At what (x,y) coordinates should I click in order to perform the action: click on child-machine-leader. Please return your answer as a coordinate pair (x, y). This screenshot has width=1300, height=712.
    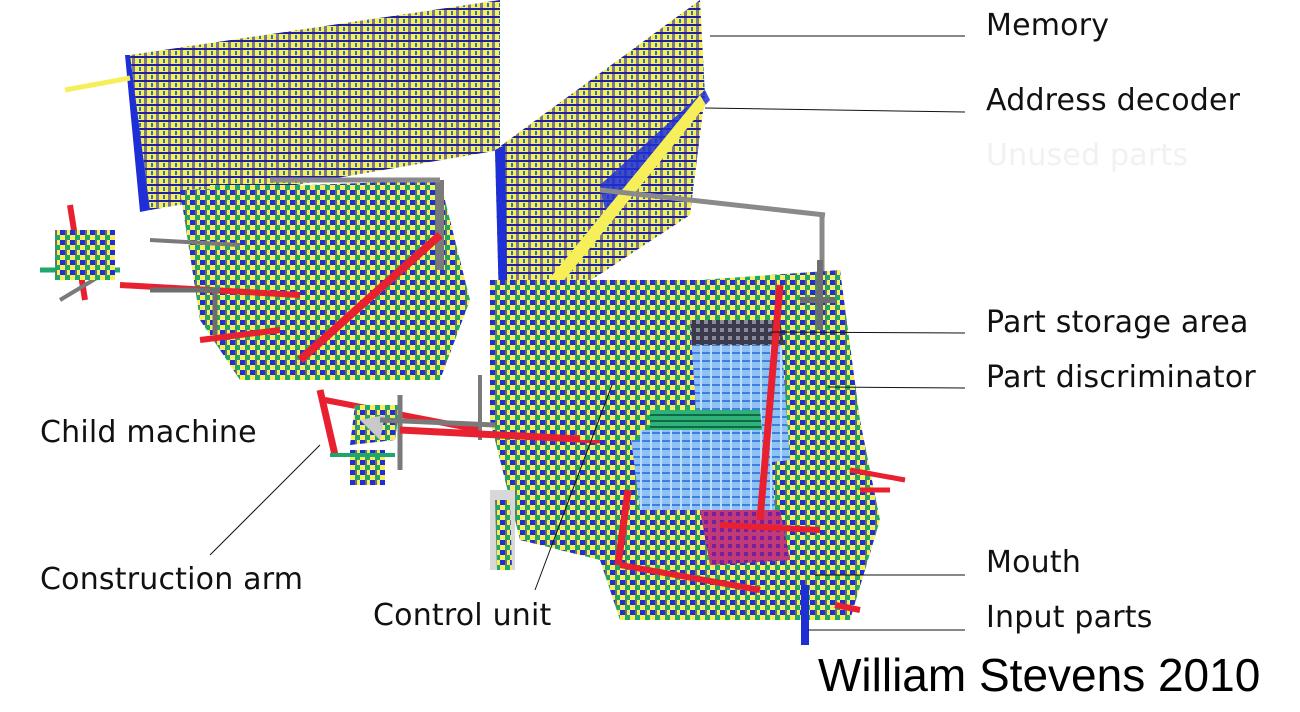
    Looking at the image, I should click on (265, 500).